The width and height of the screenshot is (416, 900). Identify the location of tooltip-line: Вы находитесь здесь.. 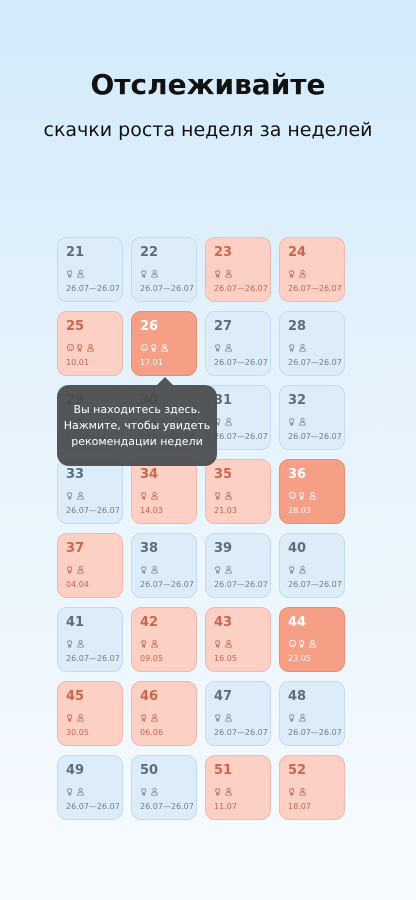
(137, 409).